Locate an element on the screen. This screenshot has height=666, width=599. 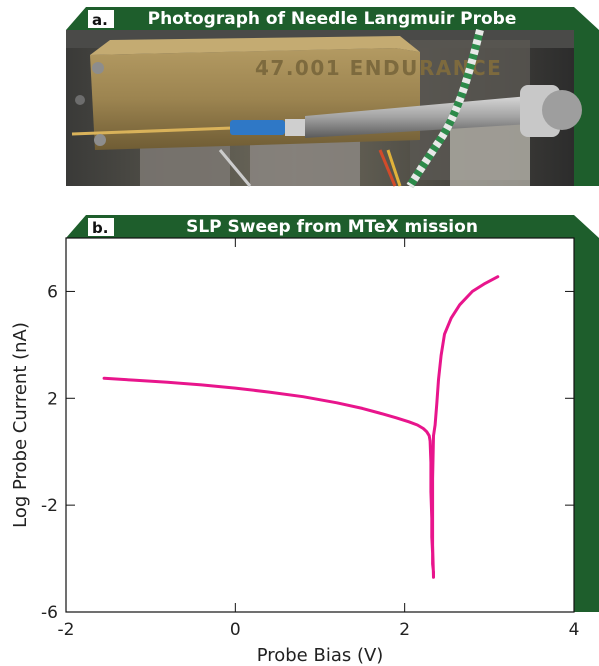
badge-a is located at coordinates (101, 19).